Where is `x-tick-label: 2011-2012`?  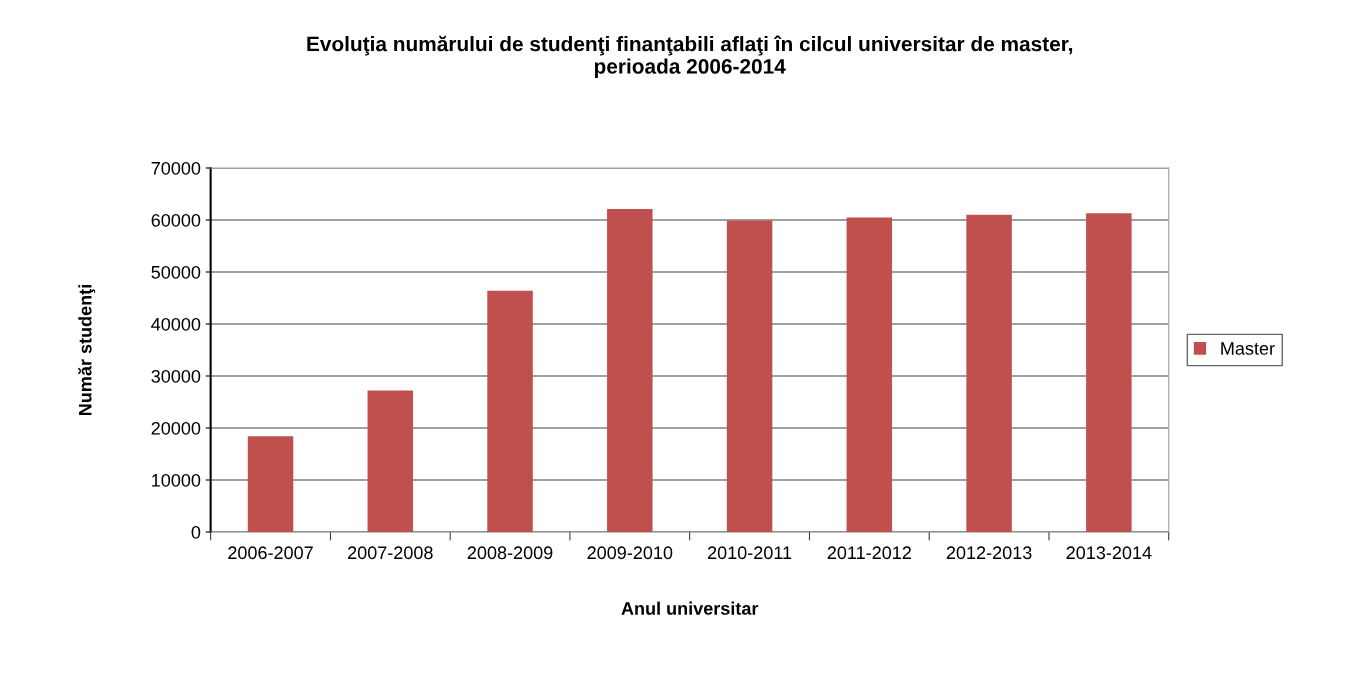
x-tick-label: 2011-2012 is located at coordinates (869, 553).